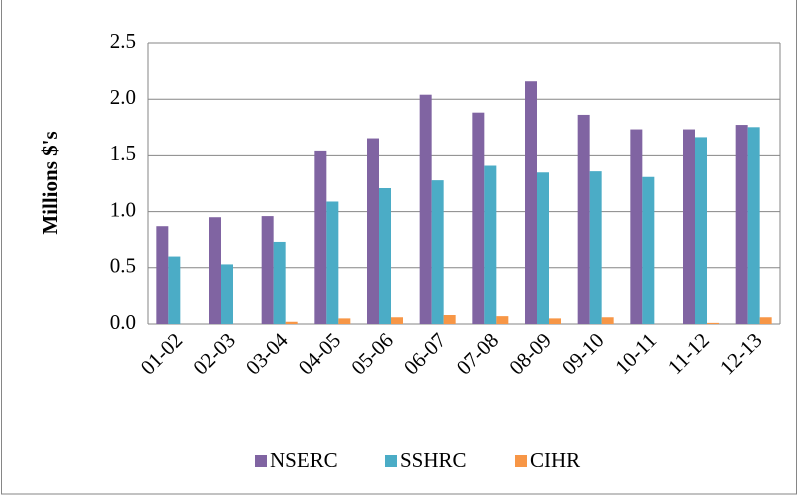  Describe the element at coordinates (123, 266) in the screenshot. I see `y-tick-label: 0.5` at that location.